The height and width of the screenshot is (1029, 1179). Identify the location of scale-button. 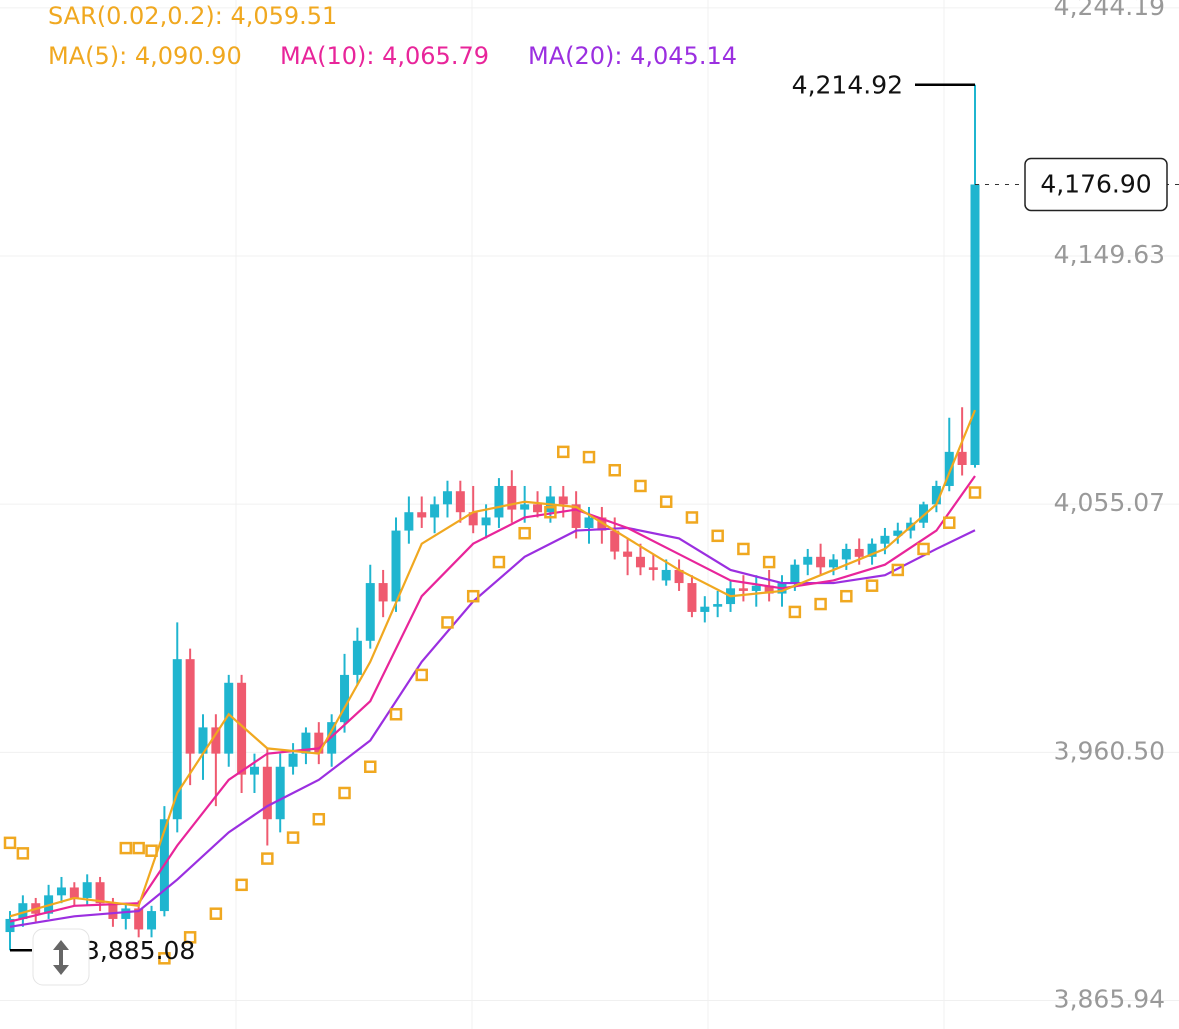
(61, 957).